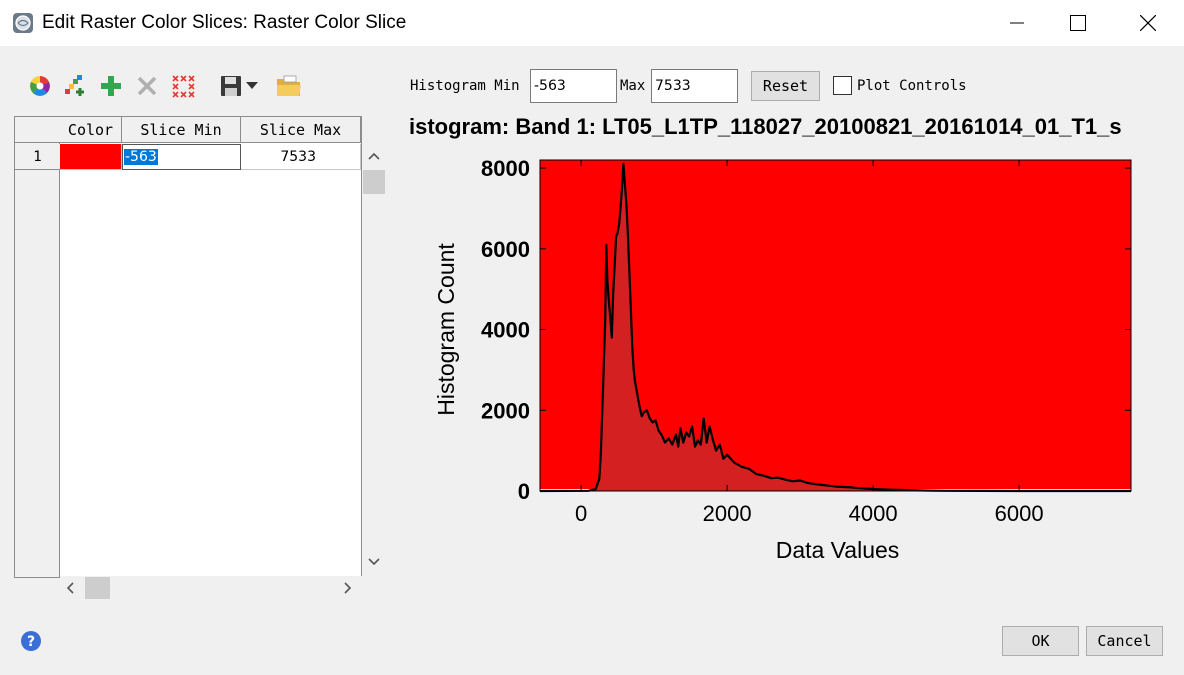 This screenshot has height=675, width=1184. I want to click on column-header-color: Color, so click(91, 130).